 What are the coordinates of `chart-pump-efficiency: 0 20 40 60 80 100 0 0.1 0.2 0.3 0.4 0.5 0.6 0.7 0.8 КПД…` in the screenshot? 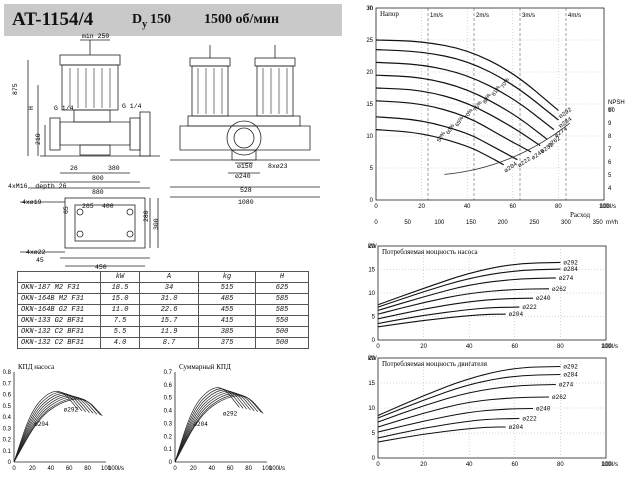 It's located at (63, 417).